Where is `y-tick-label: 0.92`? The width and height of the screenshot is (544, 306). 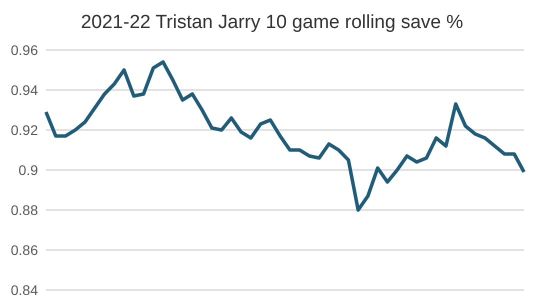
y-tick-label: 0.92 is located at coordinates (24, 130).